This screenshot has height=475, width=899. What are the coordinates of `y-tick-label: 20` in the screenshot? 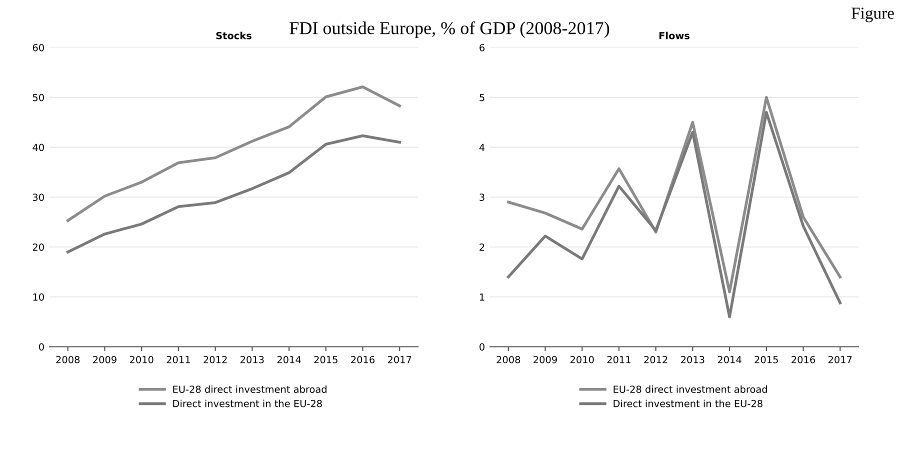 It's located at (38, 247).